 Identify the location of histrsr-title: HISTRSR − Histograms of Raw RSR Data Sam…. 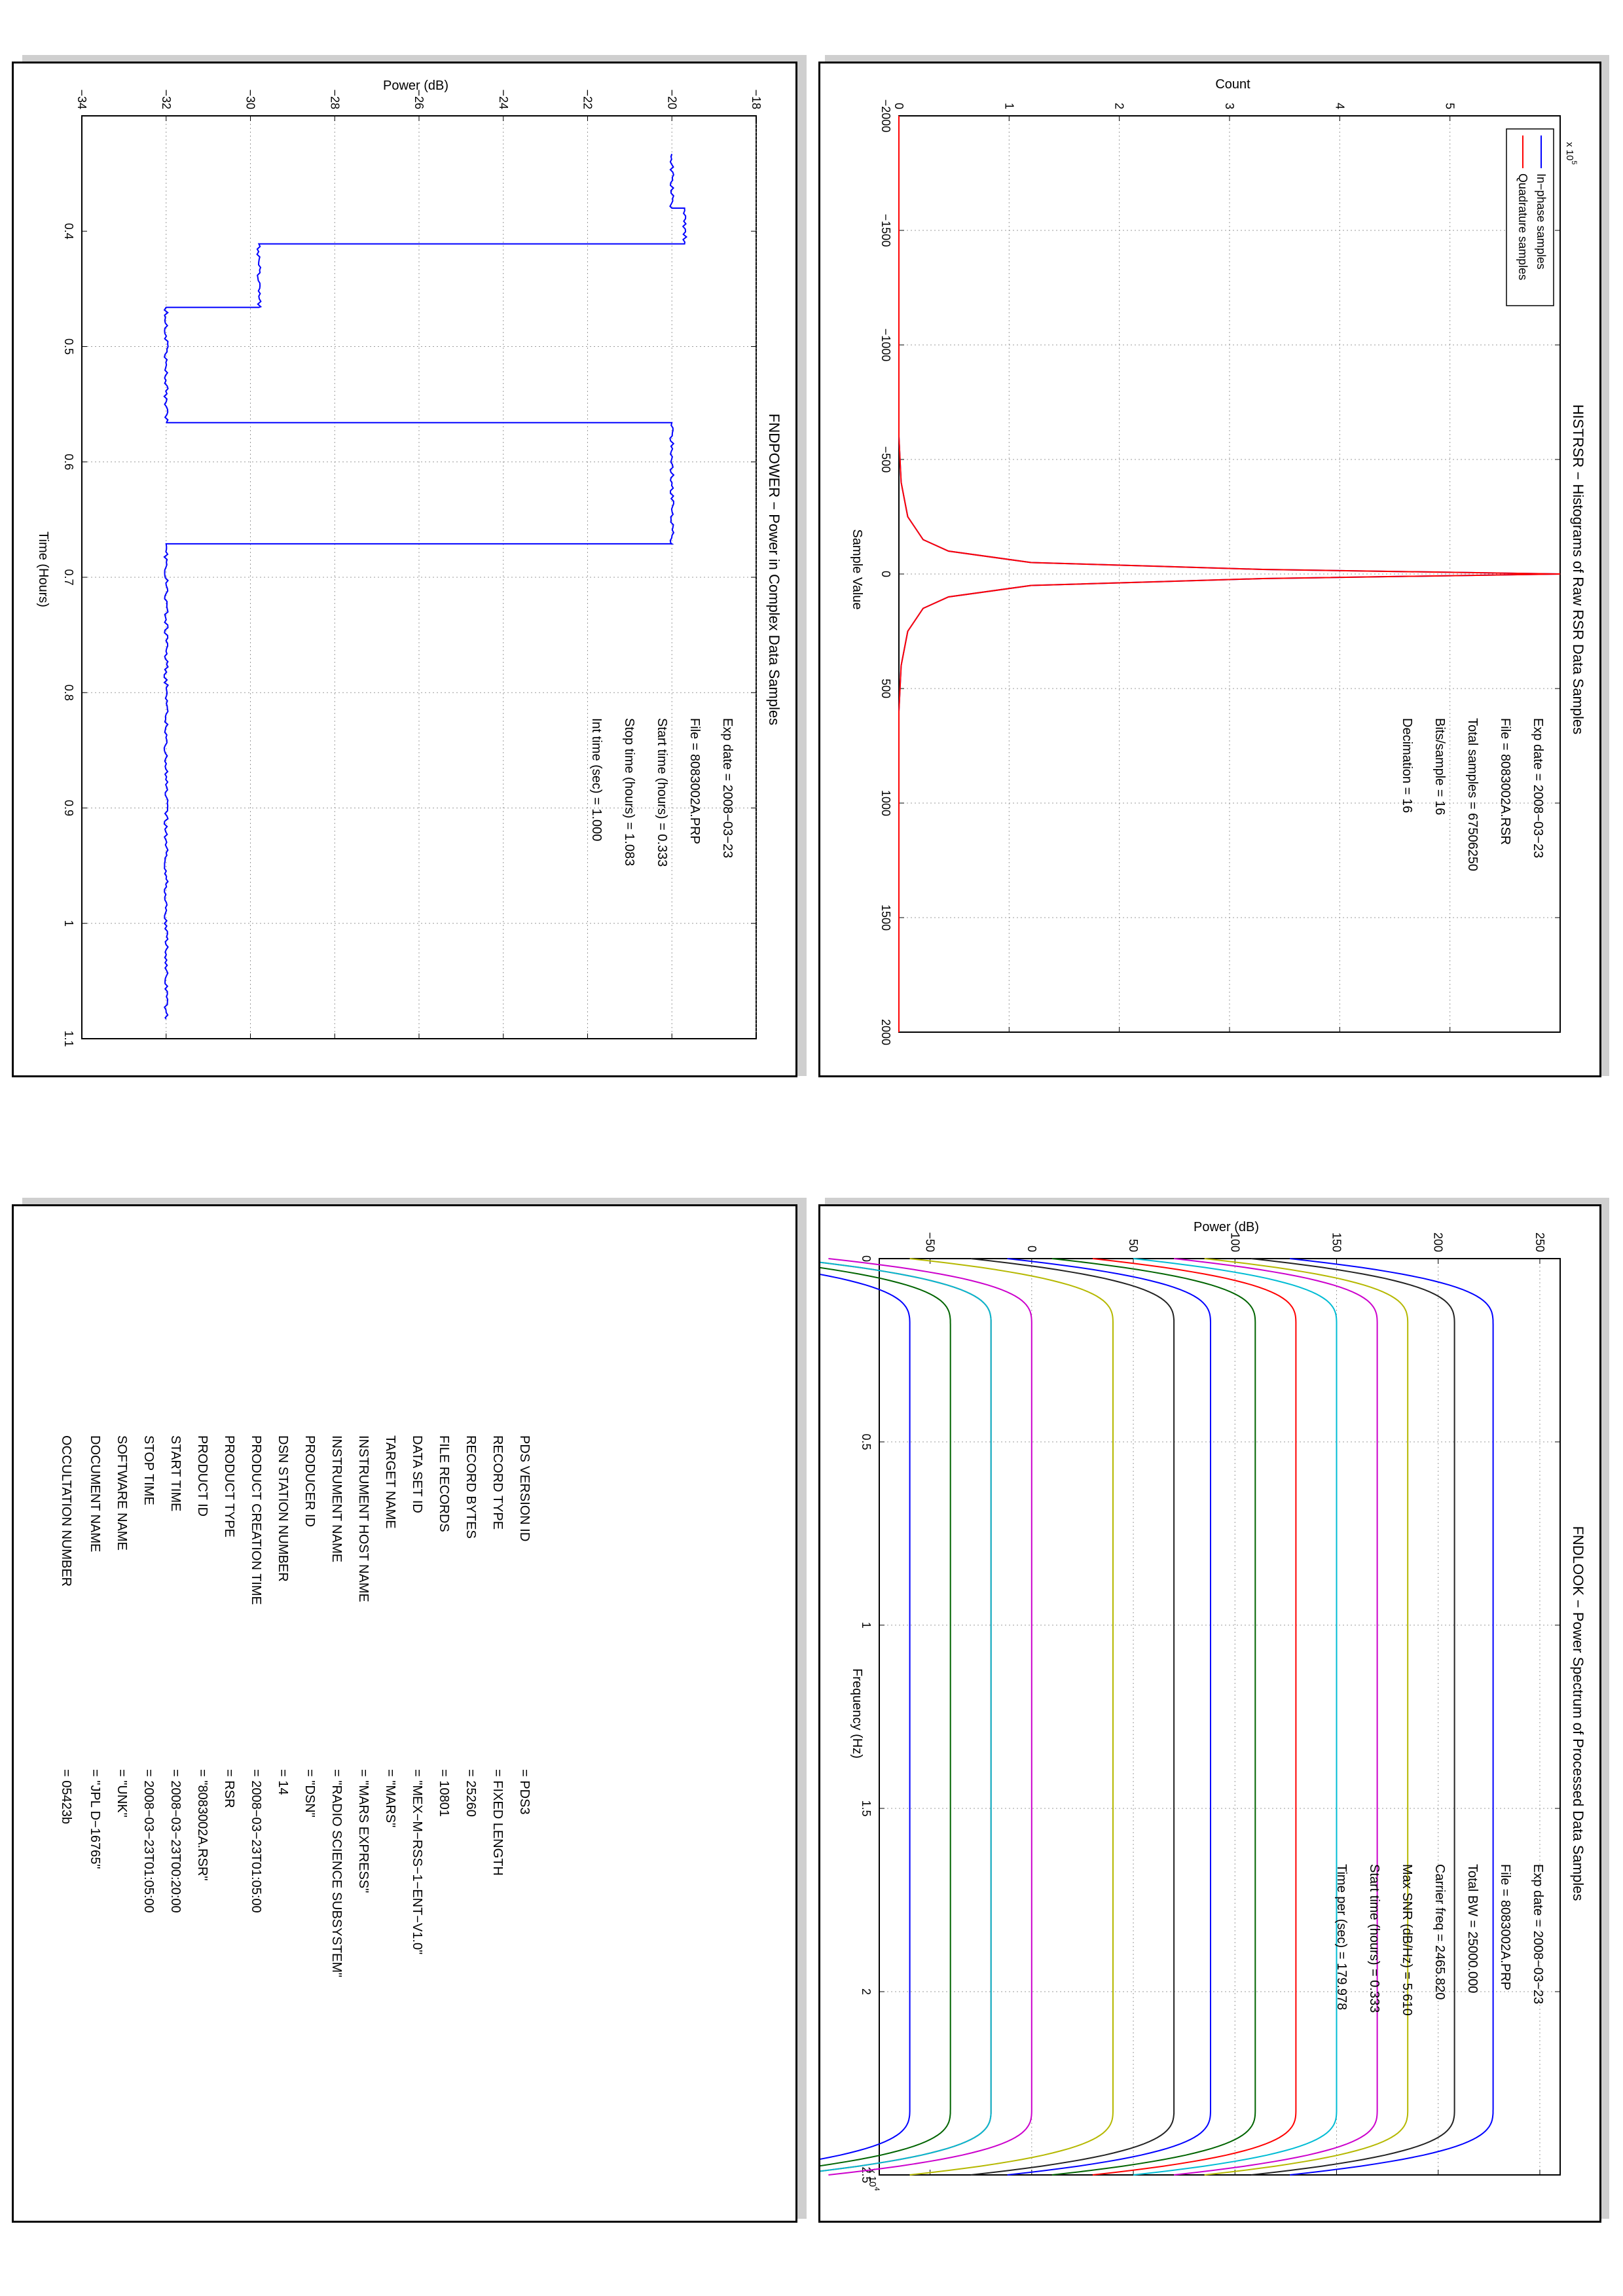
(1578, 569).